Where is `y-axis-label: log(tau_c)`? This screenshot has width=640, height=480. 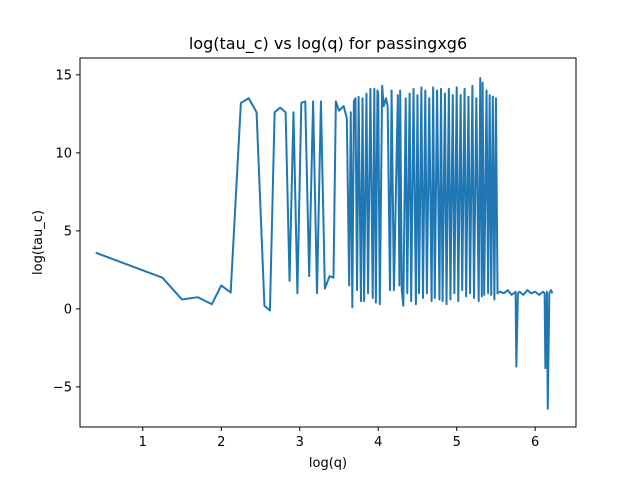
y-axis-label: log(tau_c) is located at coordinates (38, 242).